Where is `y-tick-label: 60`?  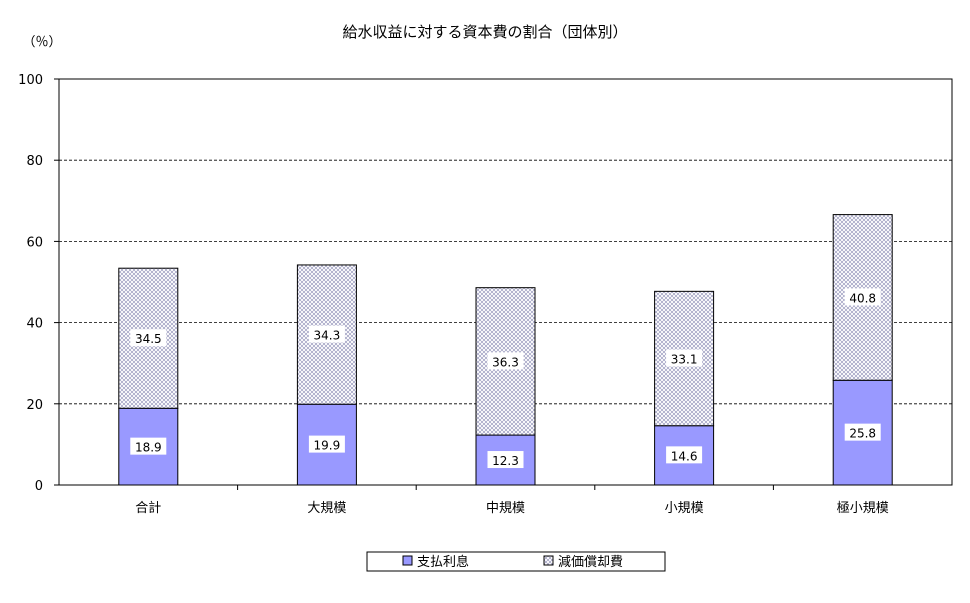
y-tick-label: 60 is located at coordinates (34, 242).